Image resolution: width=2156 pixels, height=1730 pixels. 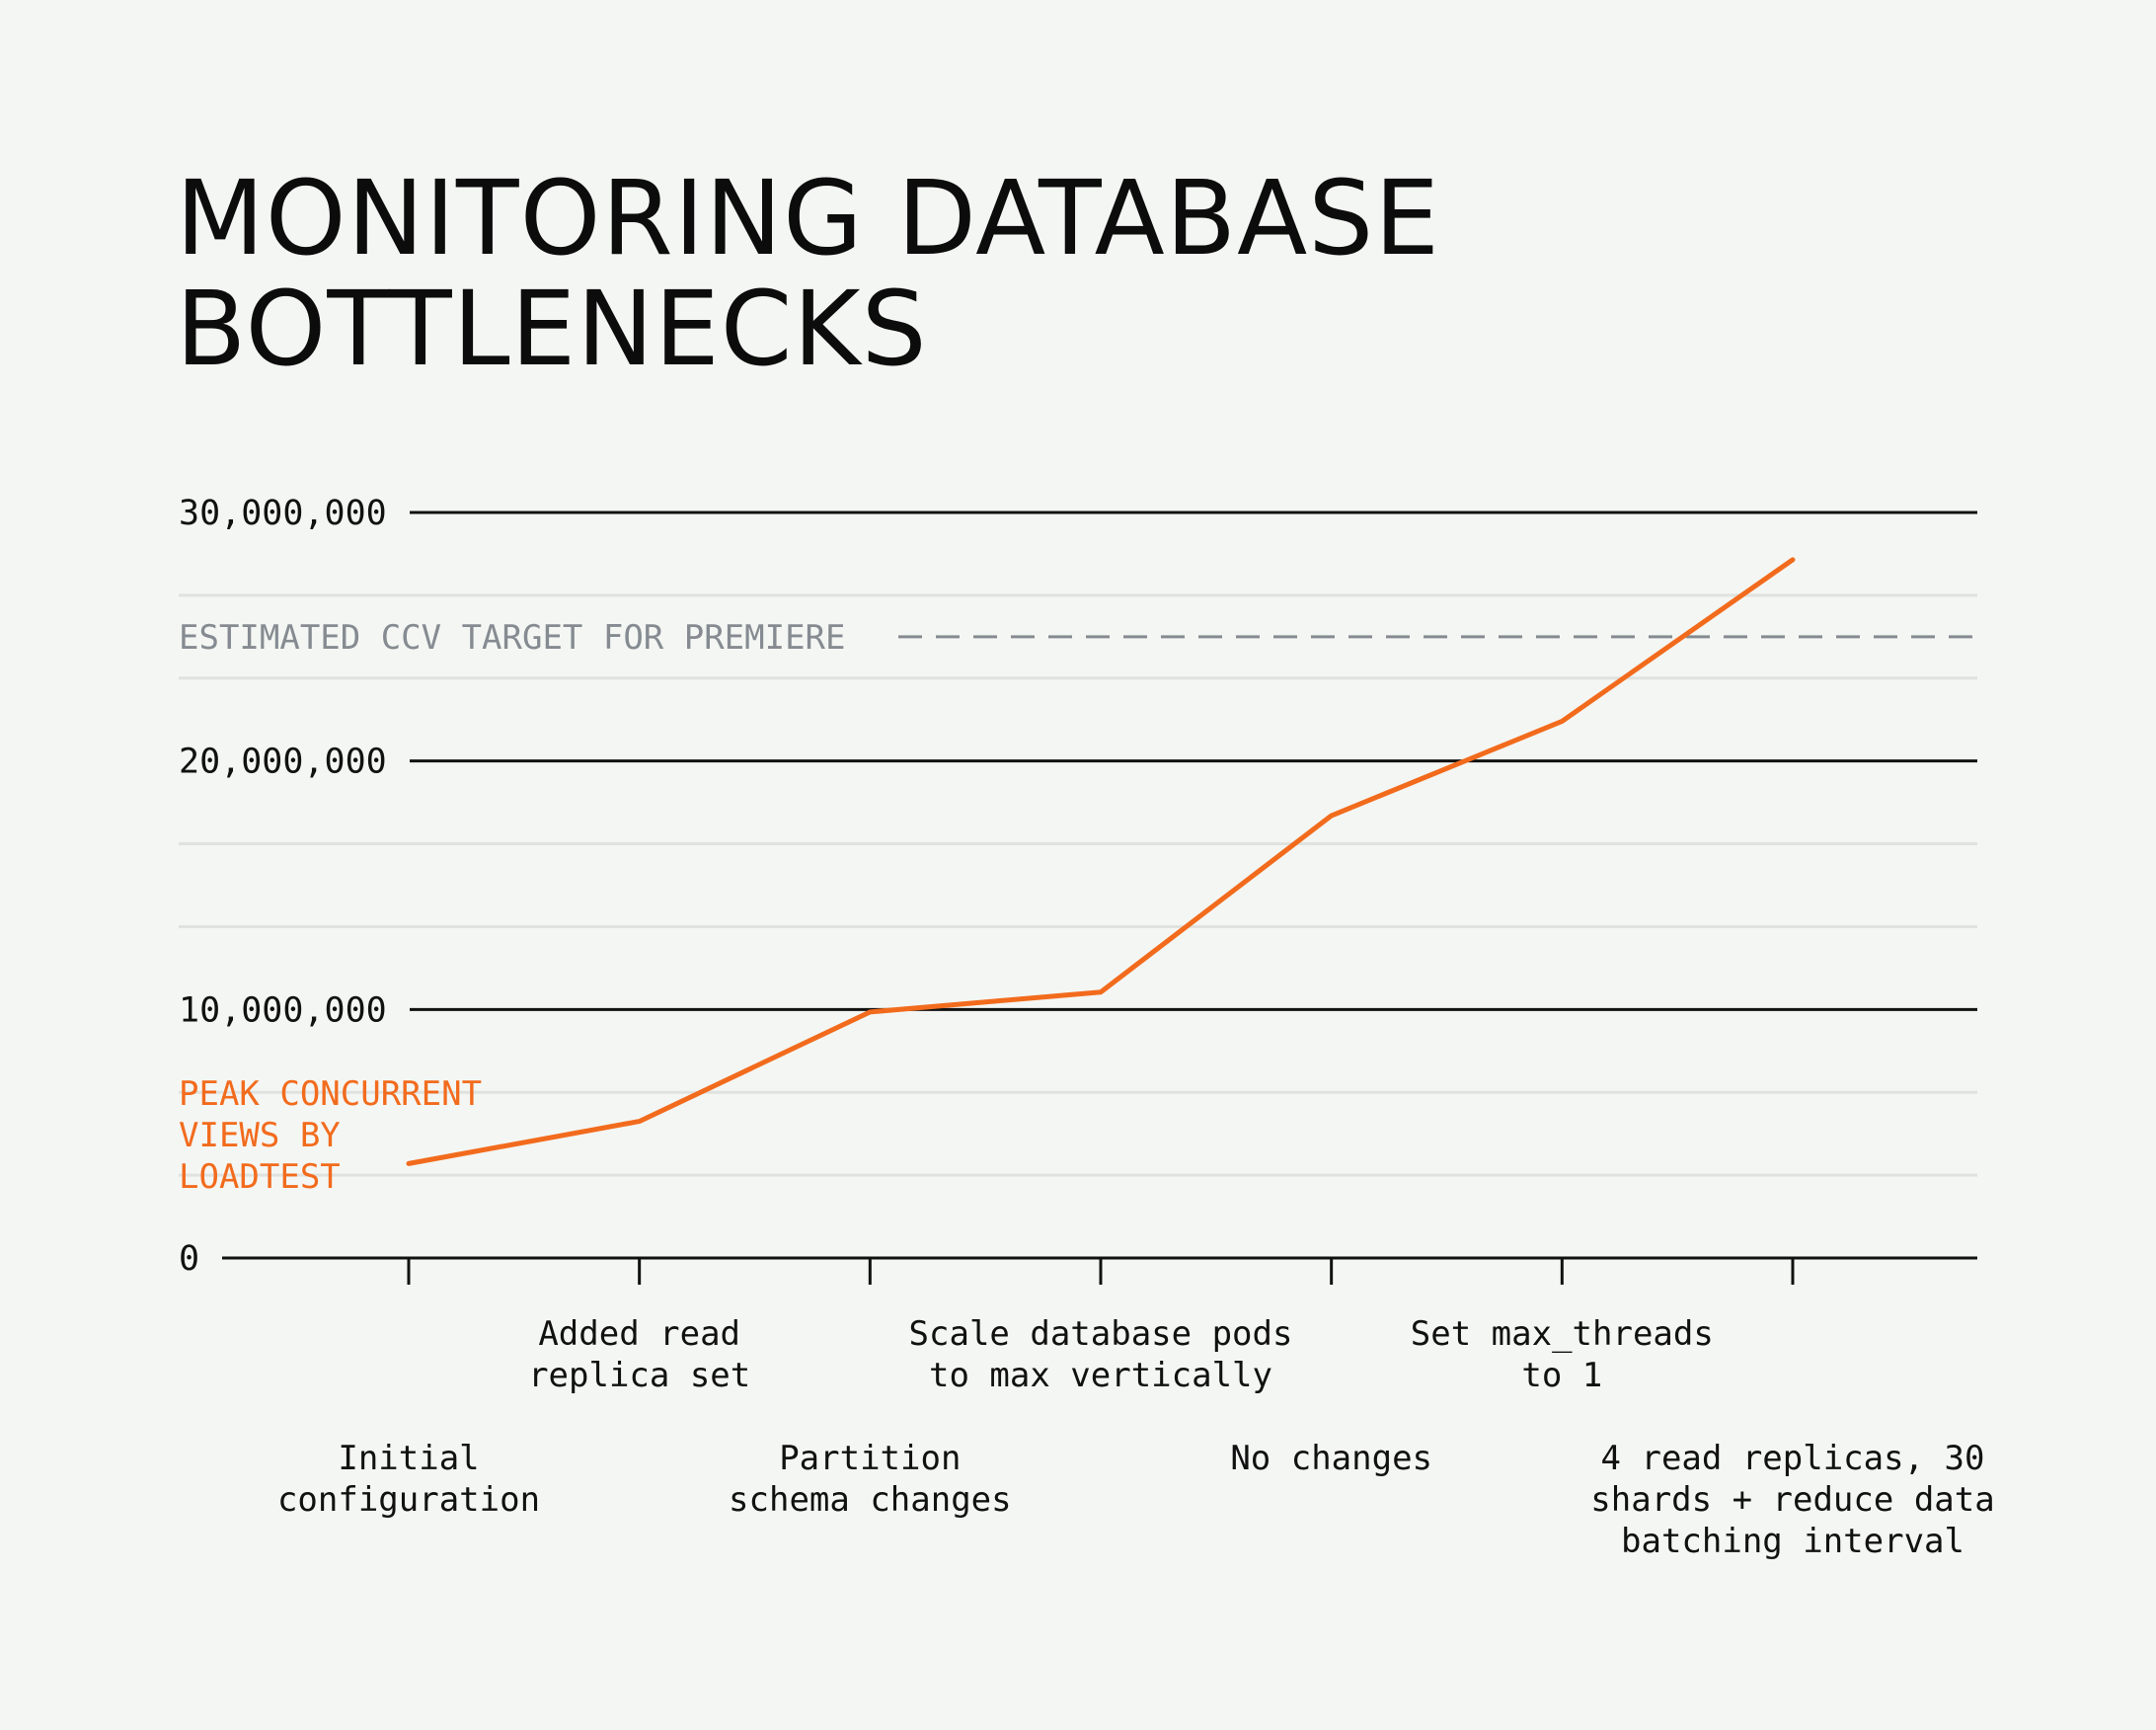 I want to click on x-category-label-line: No changes, so click(x=1331, y=1458).